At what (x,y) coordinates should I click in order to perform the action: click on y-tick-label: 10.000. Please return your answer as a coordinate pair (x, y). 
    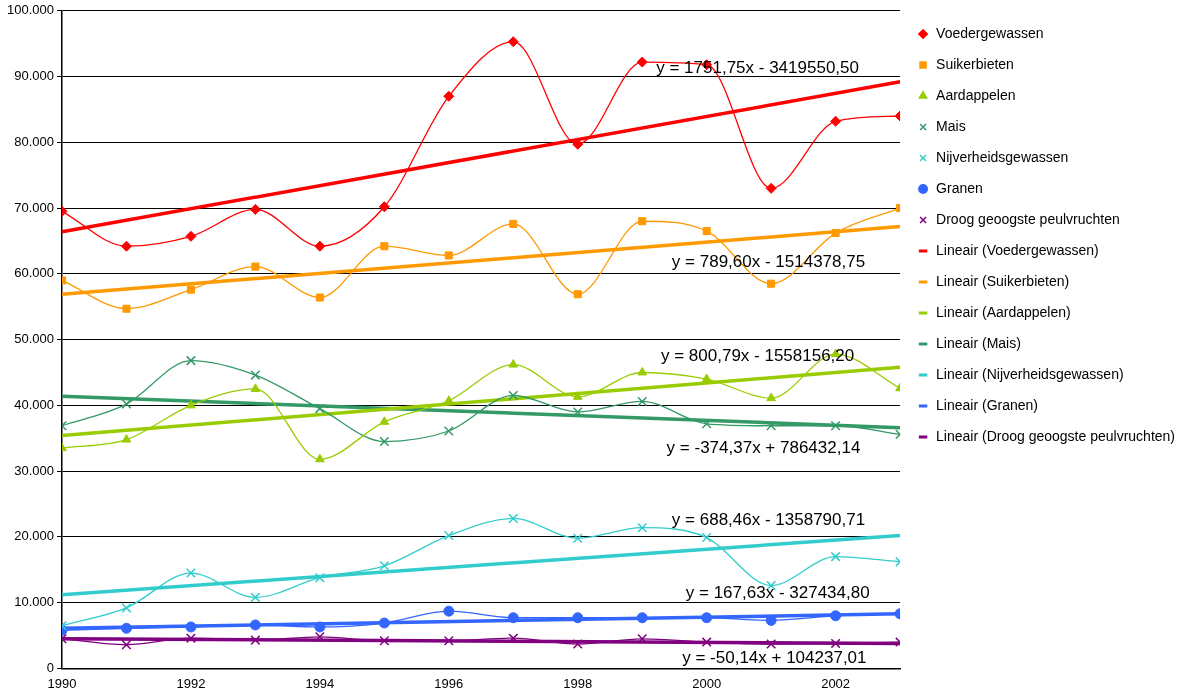
    Looking at the image, I should click on (34, 602).